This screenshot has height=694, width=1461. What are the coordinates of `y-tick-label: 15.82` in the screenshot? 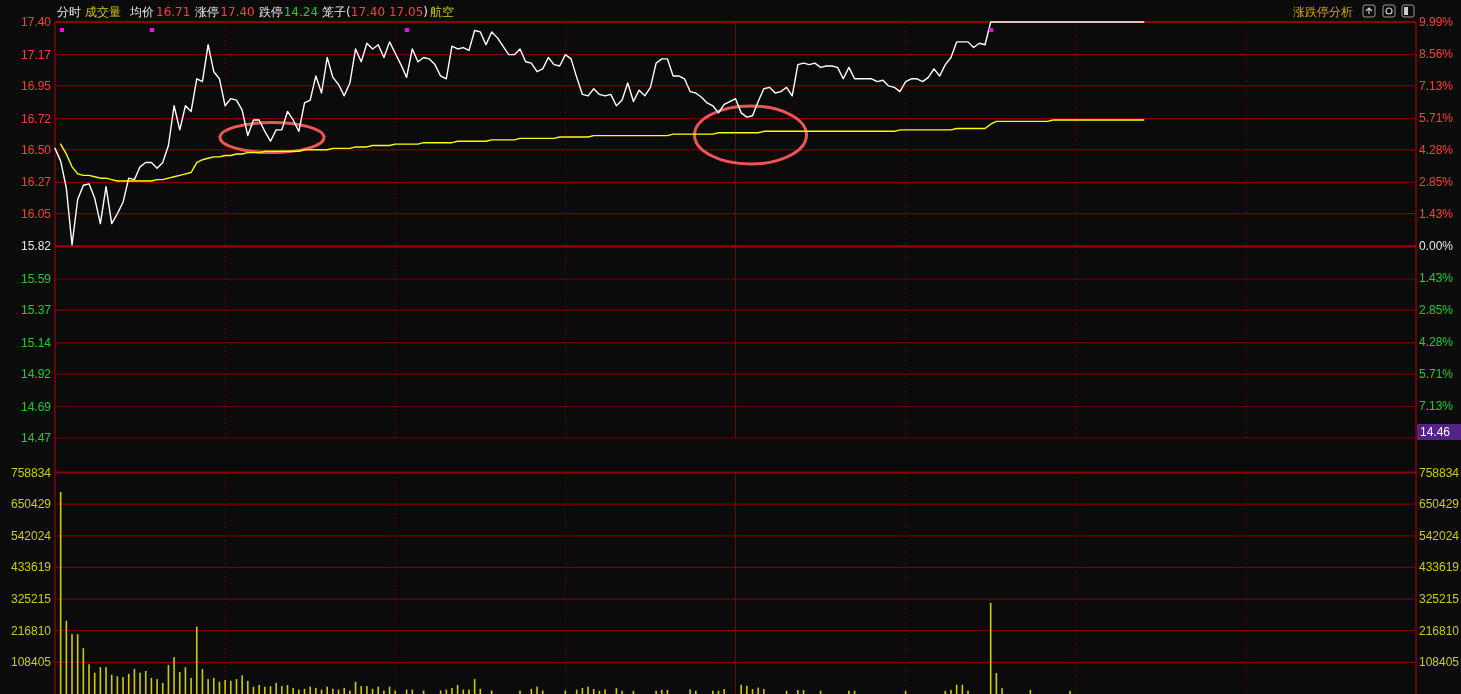 It's located at (35, 246).